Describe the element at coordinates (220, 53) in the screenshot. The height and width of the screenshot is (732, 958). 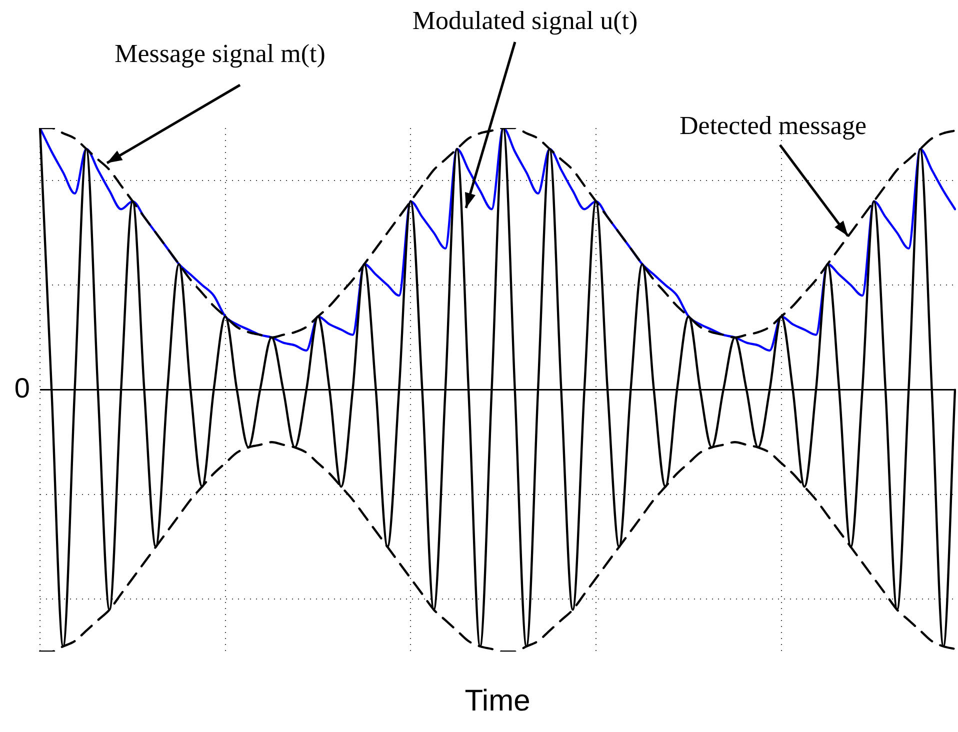
I see `text: Message signal m(t)` at that location.